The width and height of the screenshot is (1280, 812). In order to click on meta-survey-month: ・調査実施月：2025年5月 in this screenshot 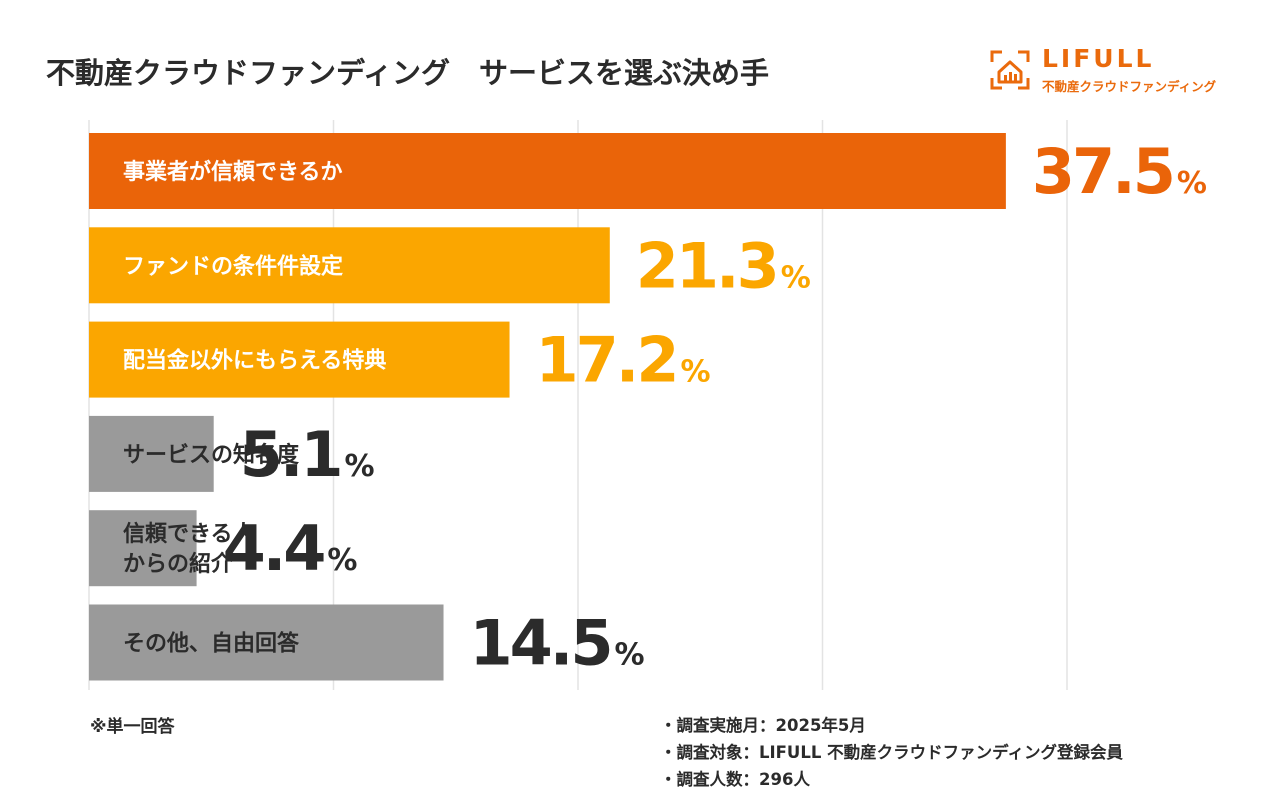, I will do `click(763, 725)`.